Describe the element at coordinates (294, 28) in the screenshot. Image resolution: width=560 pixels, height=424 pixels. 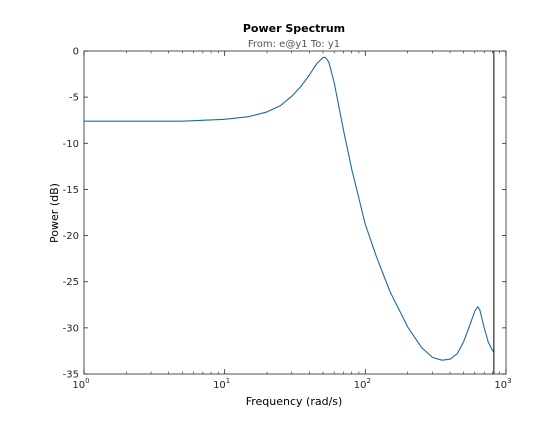
I see `chart-title: Power Spectrum` at that location.